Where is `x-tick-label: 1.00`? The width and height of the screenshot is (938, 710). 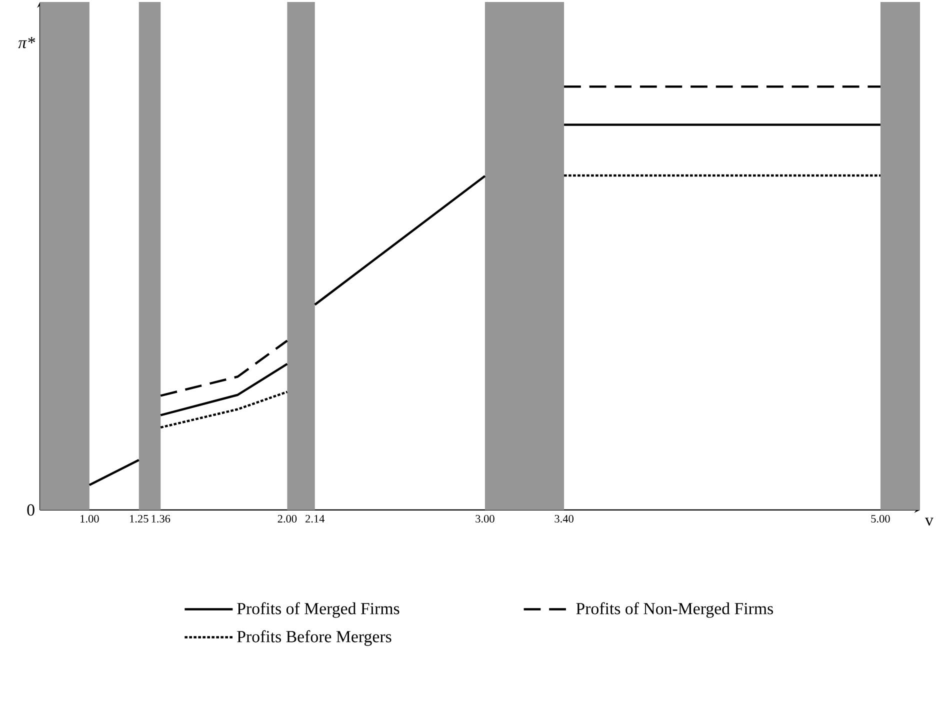 x-tick-label: 1.00 is located at coordinates (89, 518).